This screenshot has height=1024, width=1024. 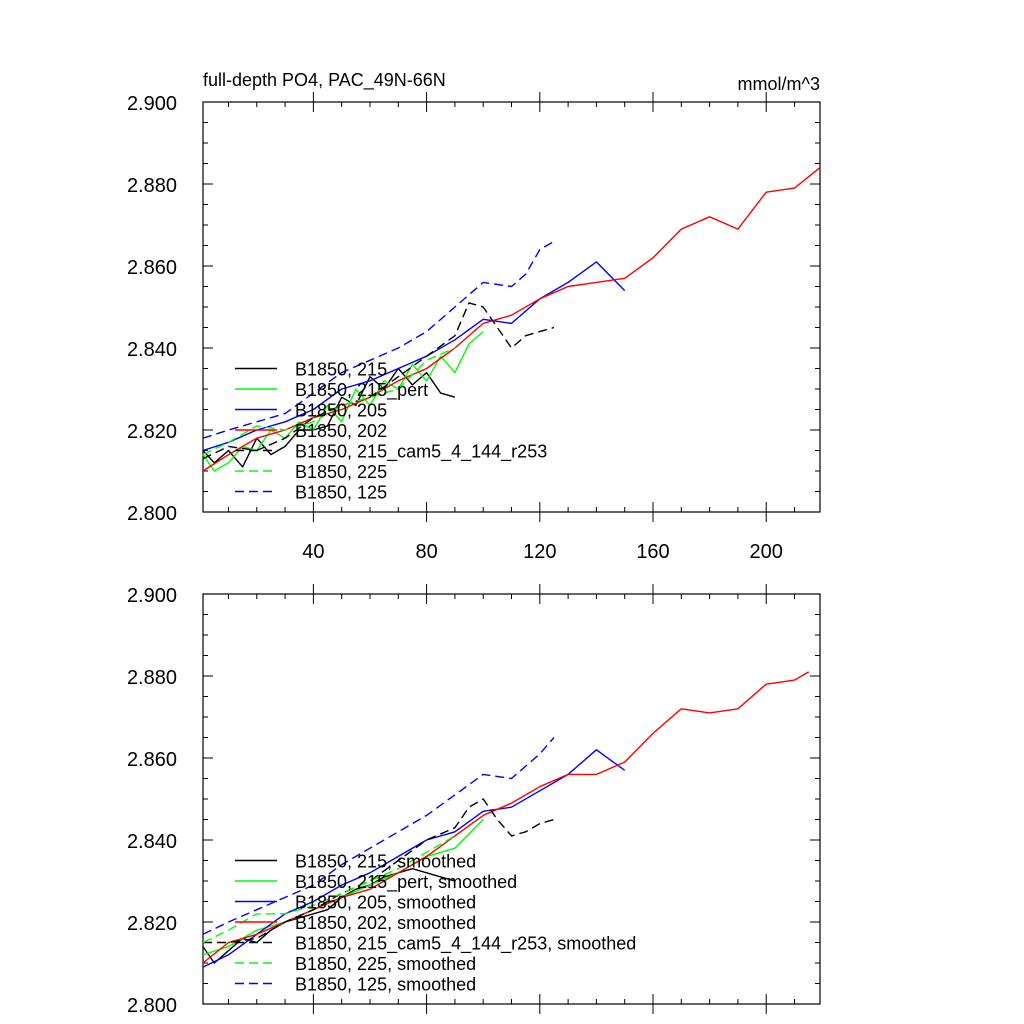 What do you see at coordinates (341, 370) in the screenshot?
I see `legend-label: B1850, 215` at bounding box center [341, 370].